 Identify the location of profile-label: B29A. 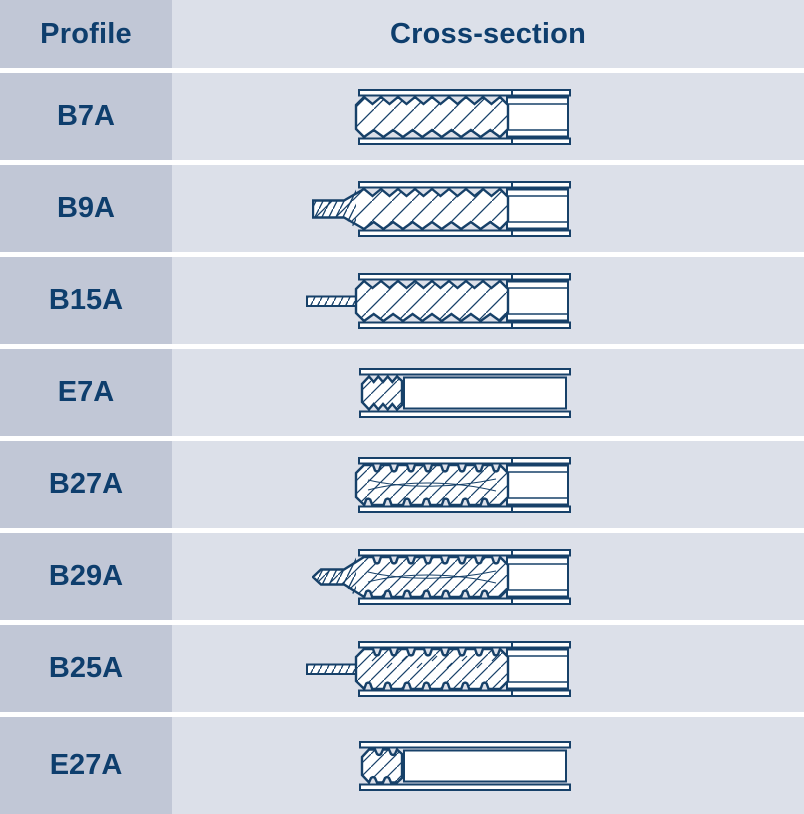
(86, 576).